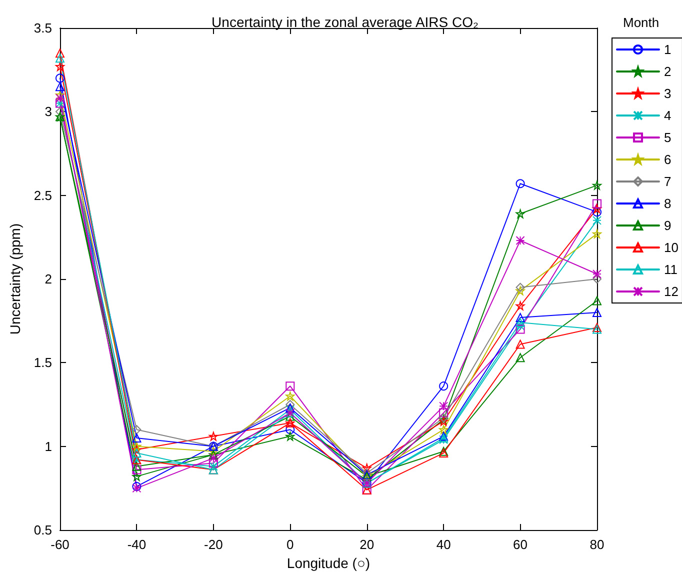 This screenshot has height=575, width=682. I want to click on x-axis-title: Longitude (○), so click(328, 562).